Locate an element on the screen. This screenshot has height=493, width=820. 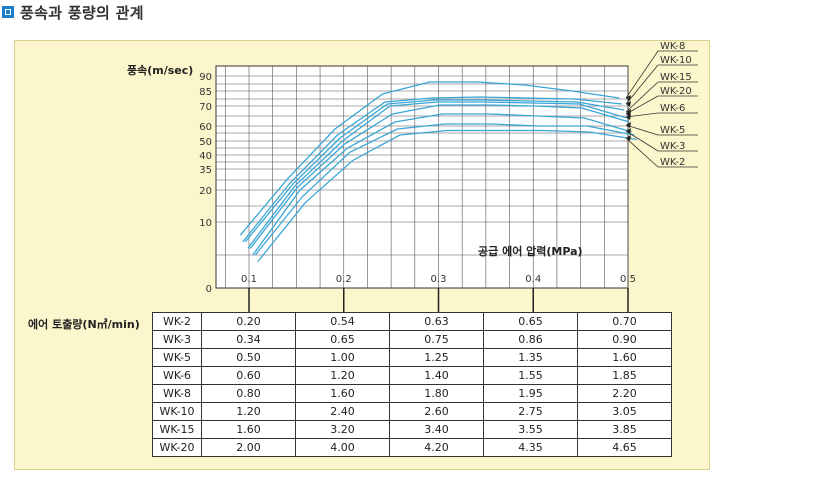
model-cell: WK-8 is located at coordinates (177, 393).